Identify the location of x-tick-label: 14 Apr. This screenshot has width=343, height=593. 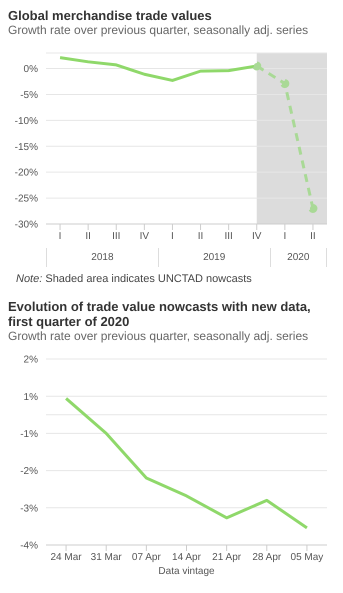
(187, 558).